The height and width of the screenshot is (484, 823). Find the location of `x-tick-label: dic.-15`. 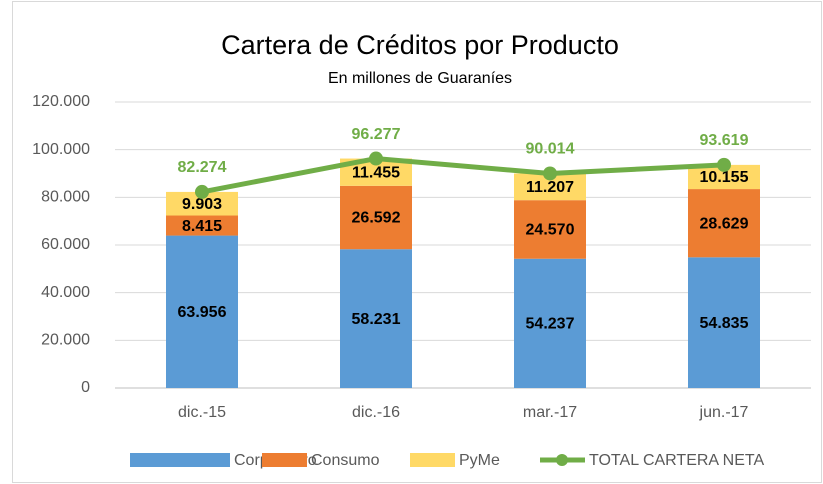

x-tick-label: dic.-15 is located at coordinates (202, 412).